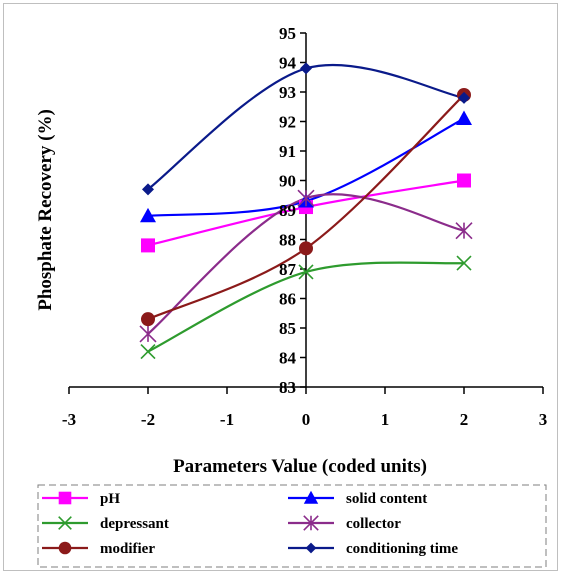  Describe the element at coordinates (288, 358) in the screenshot. I see `y-tick-label: 84` at that location.